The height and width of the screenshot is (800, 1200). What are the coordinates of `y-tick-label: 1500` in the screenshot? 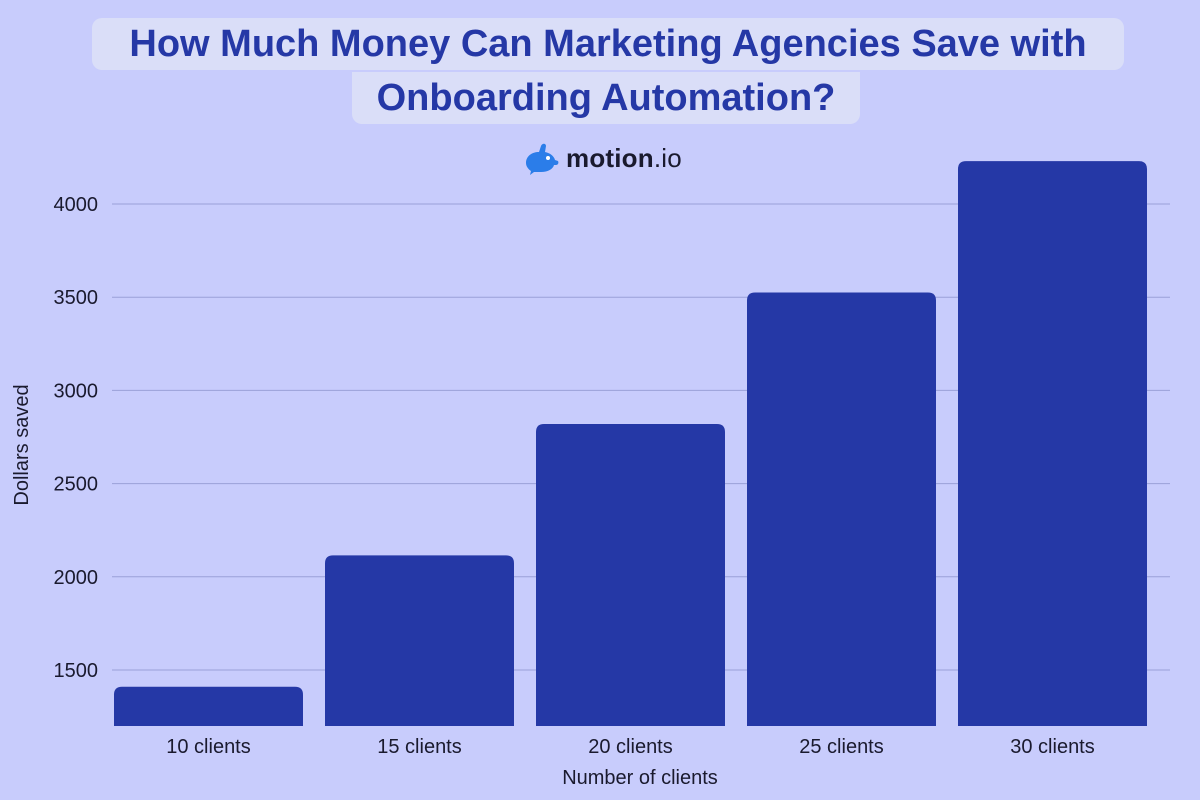 It's located at (76, 671).